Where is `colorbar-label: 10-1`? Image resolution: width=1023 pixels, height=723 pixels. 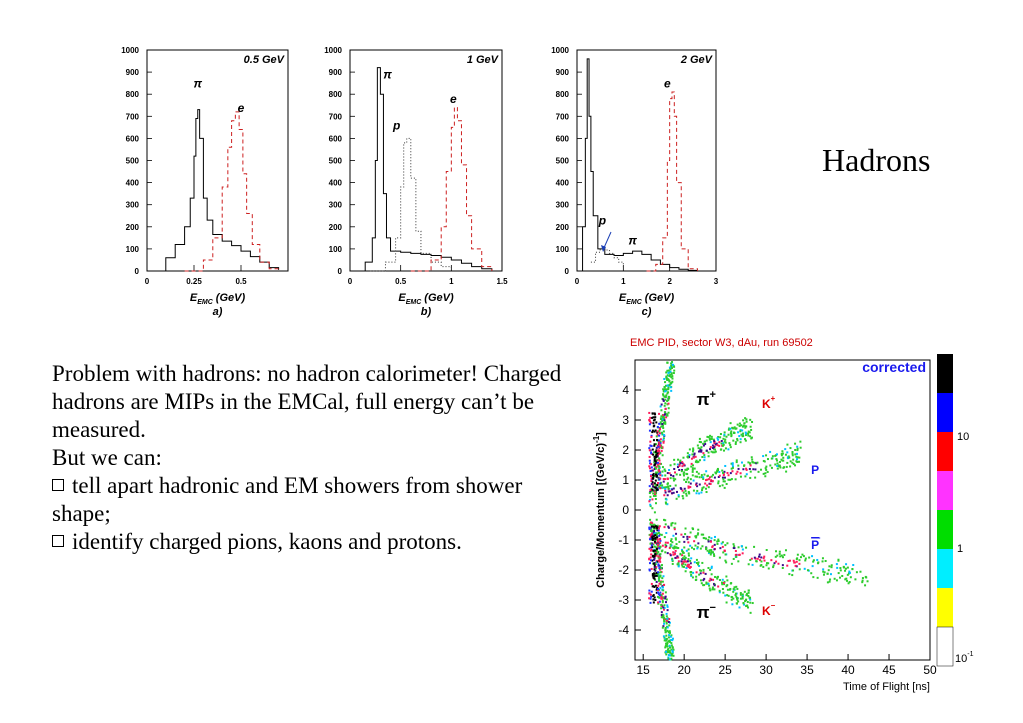 colorbar-label: 10-1 is located at coordinates (964, 658).